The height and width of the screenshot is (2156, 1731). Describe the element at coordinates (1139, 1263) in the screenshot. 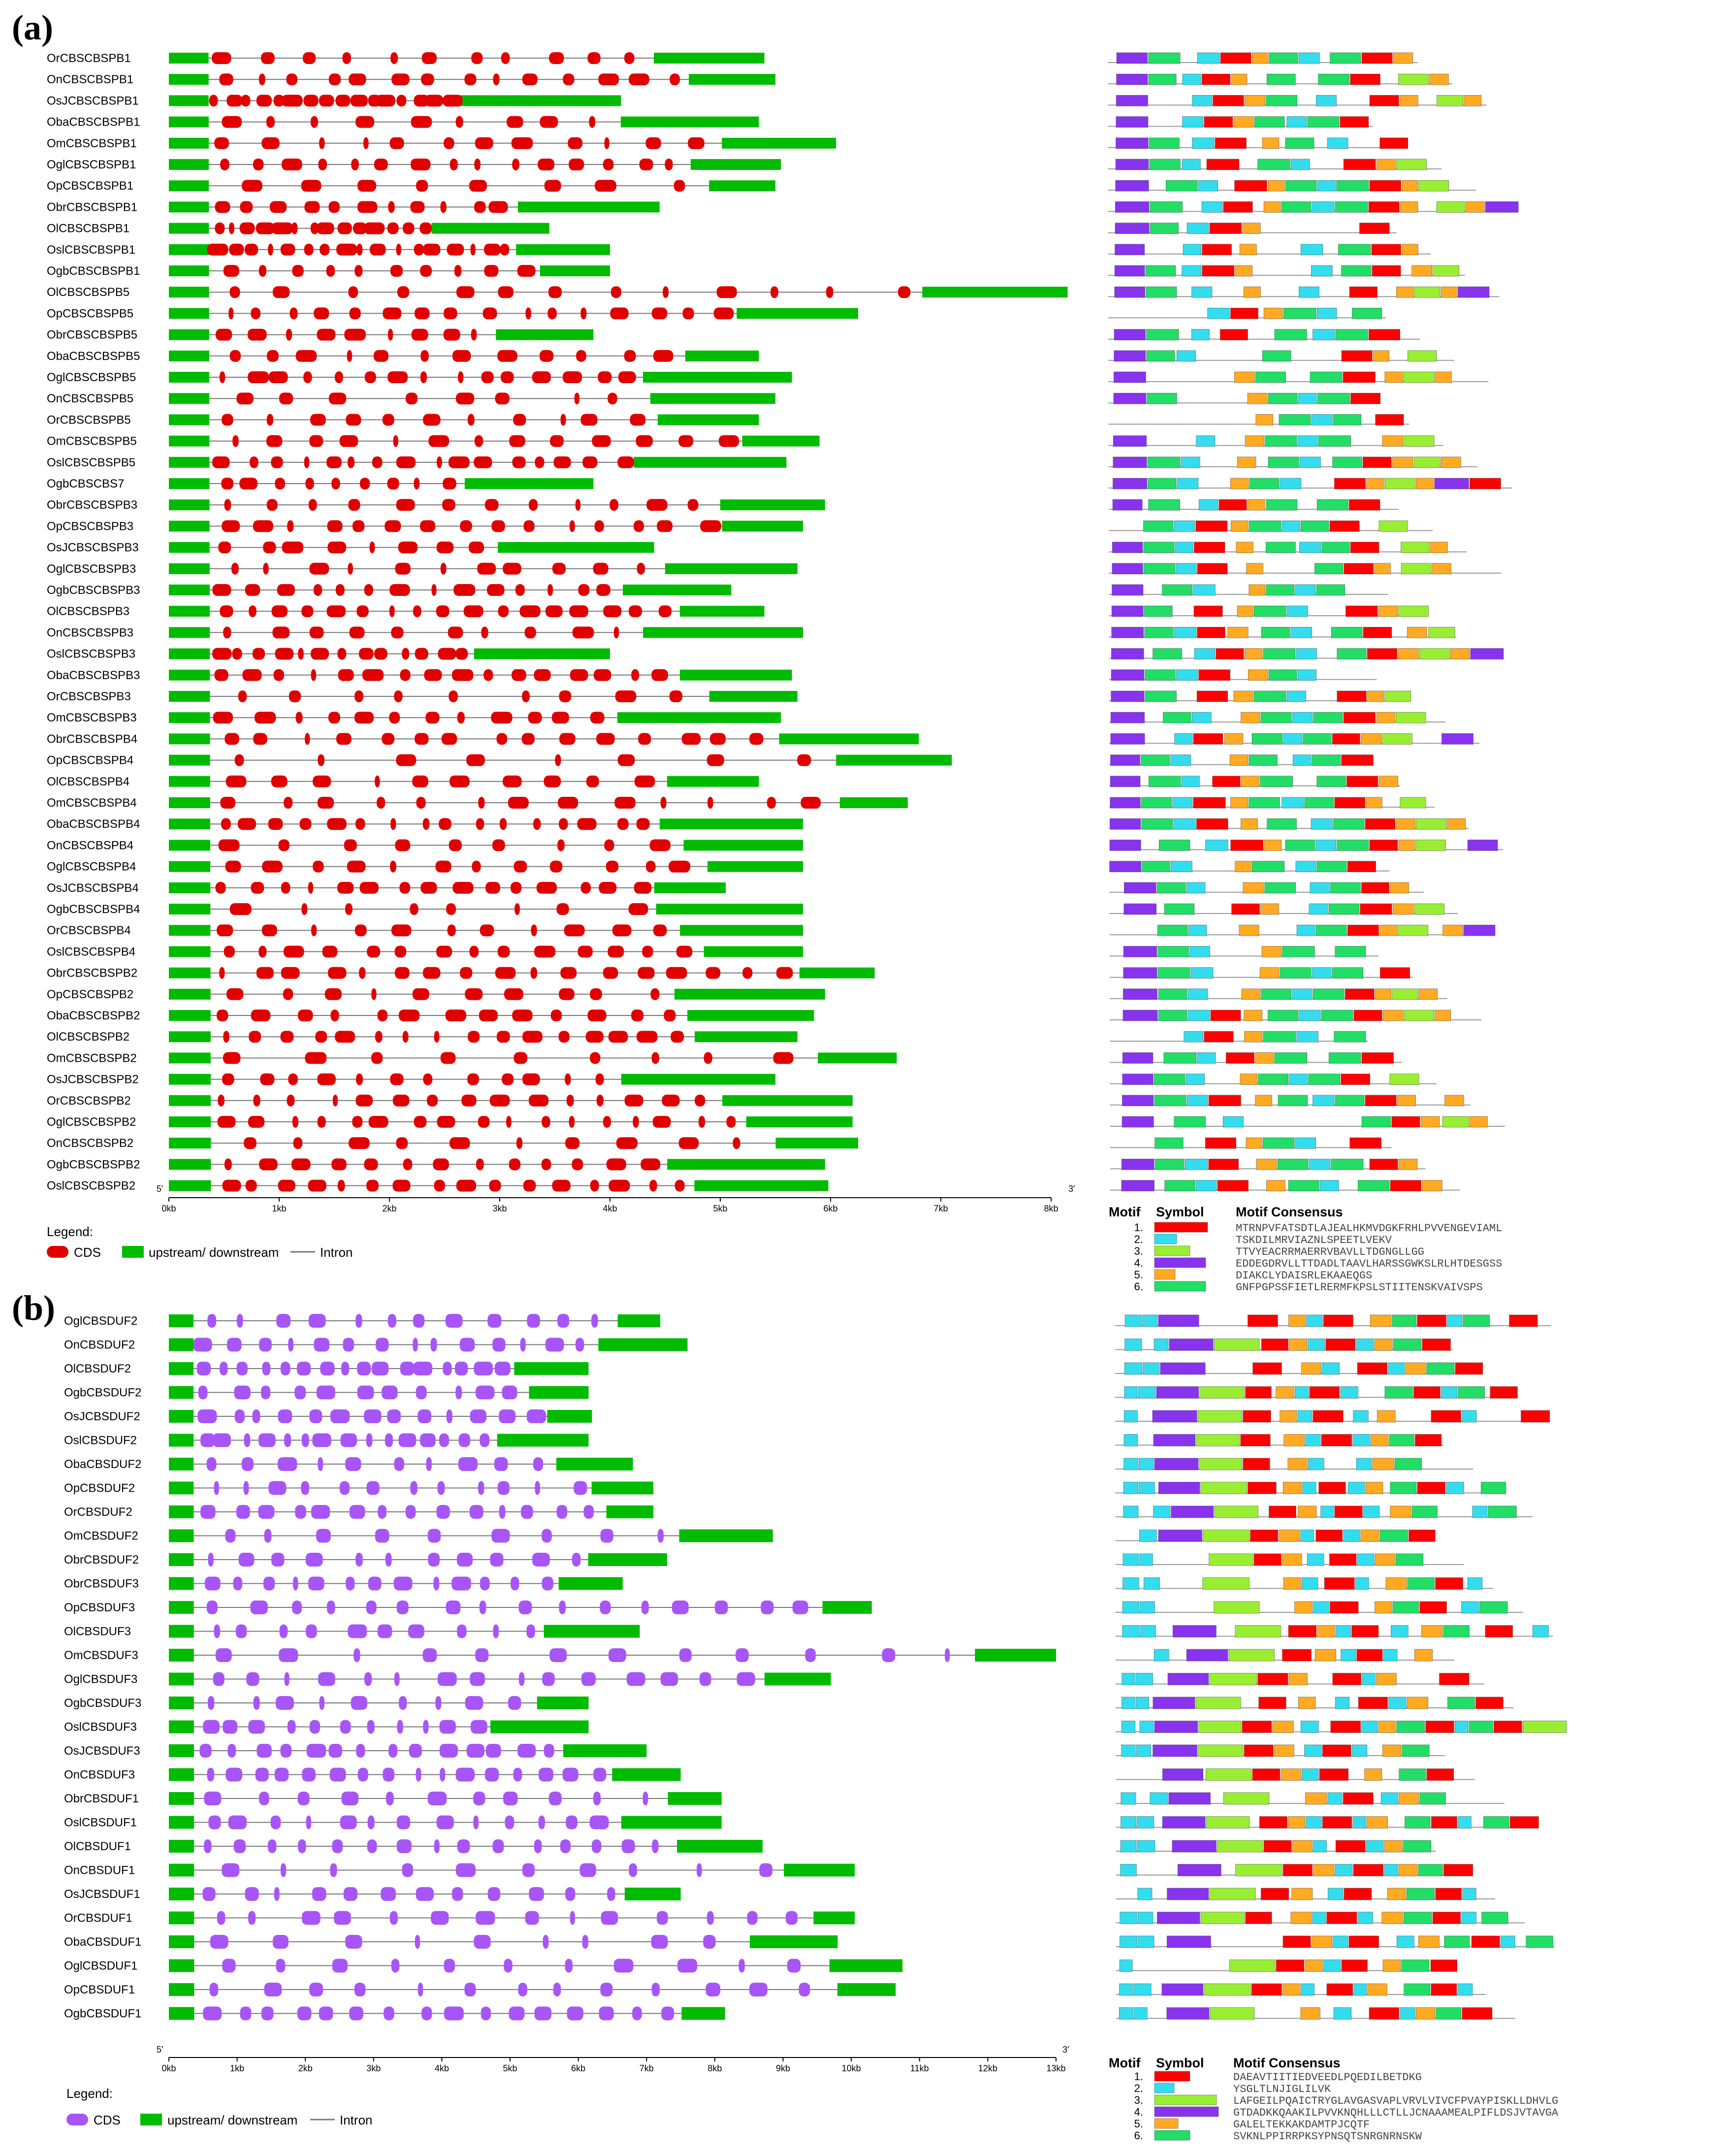

I see `motif-number: 4.` at that location.